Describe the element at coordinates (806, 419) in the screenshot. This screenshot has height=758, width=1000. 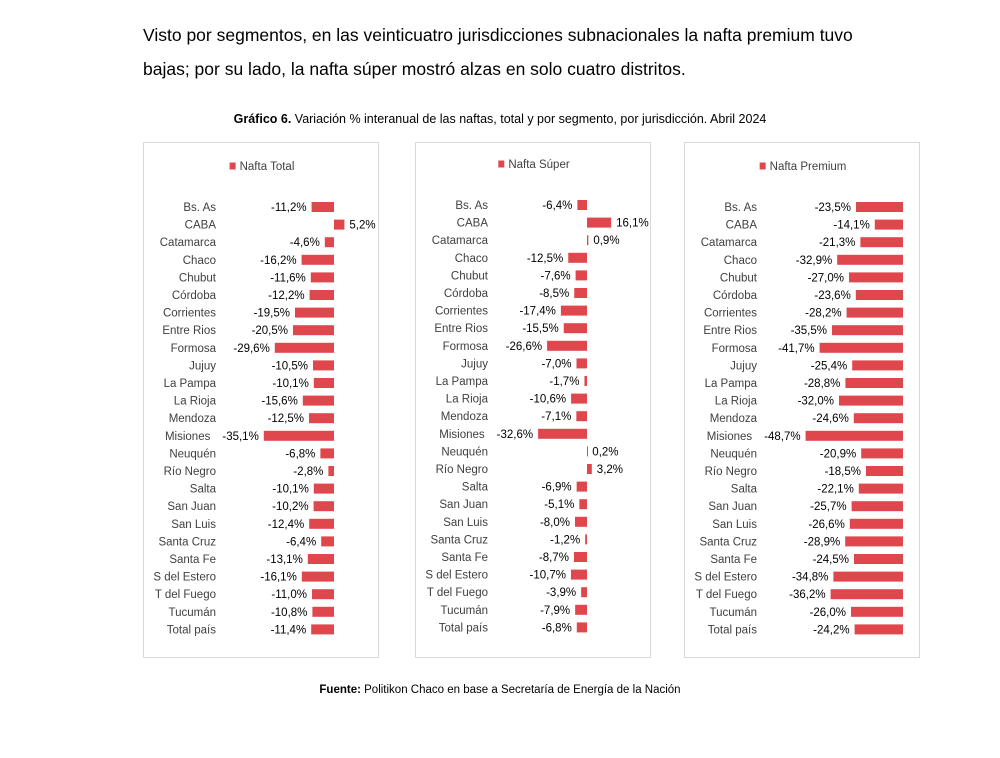
I see `bar-row: -24,6% Mendoza` at that location.